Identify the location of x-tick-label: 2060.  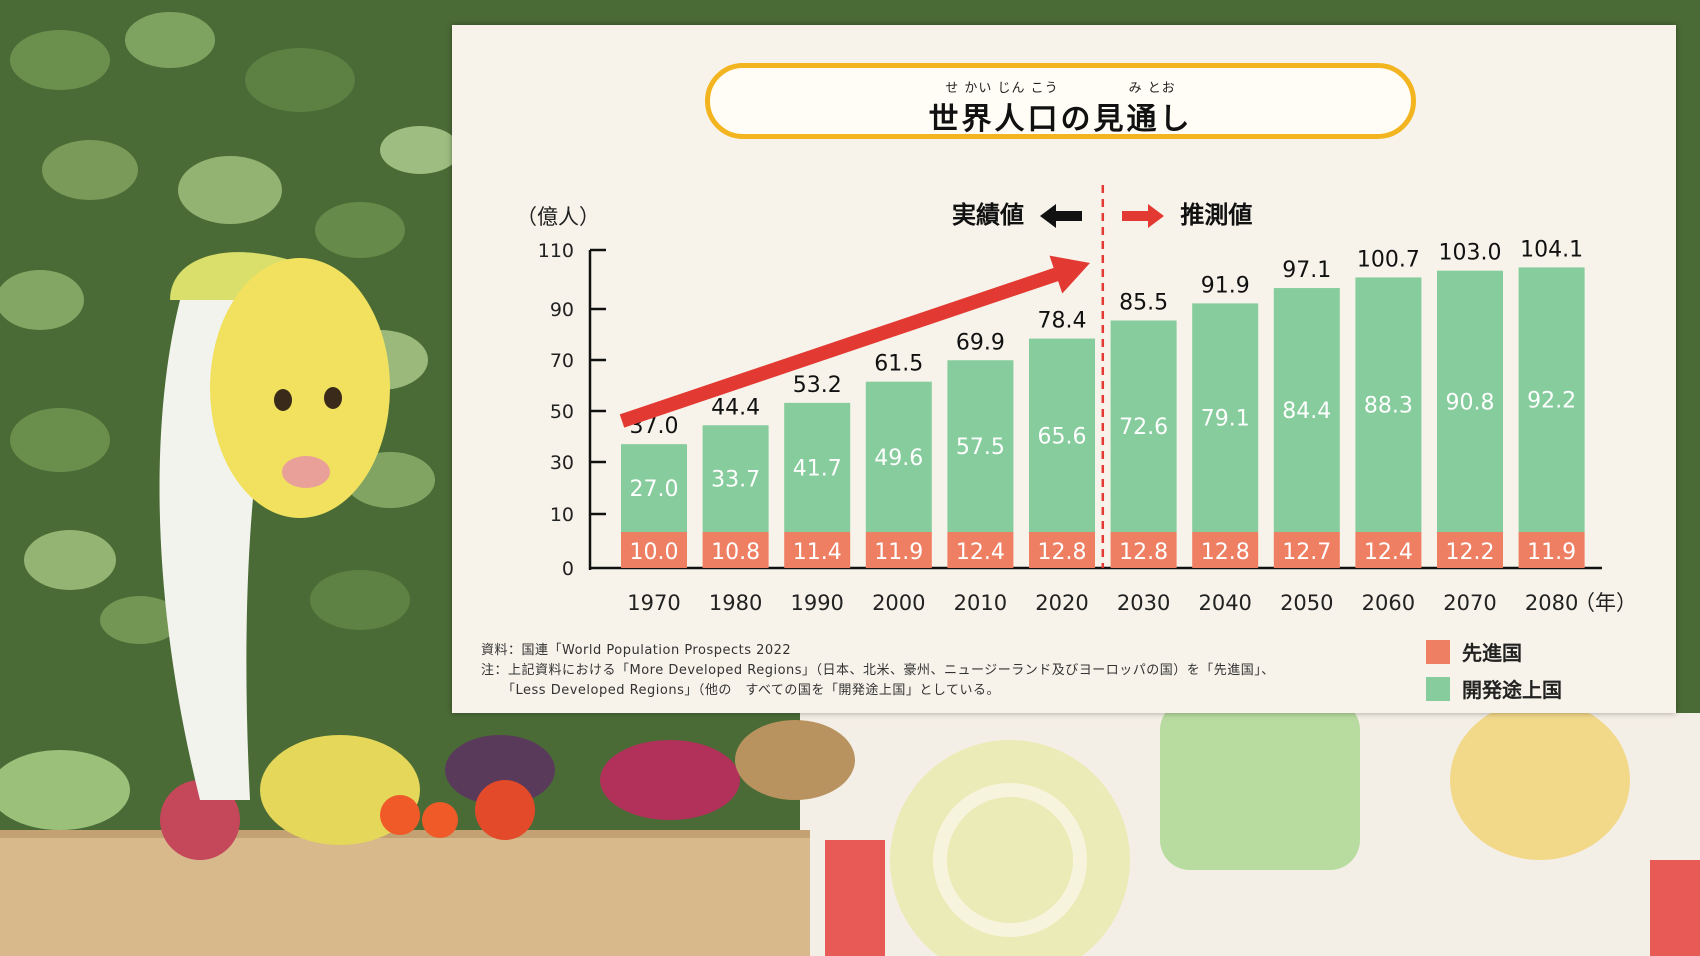
(1388, 603).